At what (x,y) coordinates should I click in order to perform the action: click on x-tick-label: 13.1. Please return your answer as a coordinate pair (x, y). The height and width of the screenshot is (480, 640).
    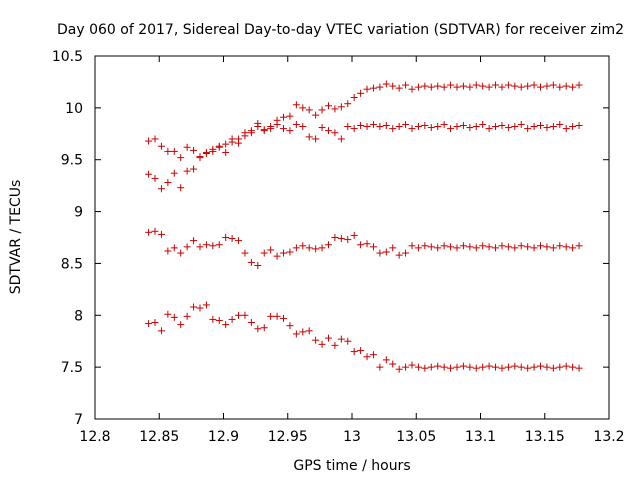
    Looking at the image, I should click on (480, 437).